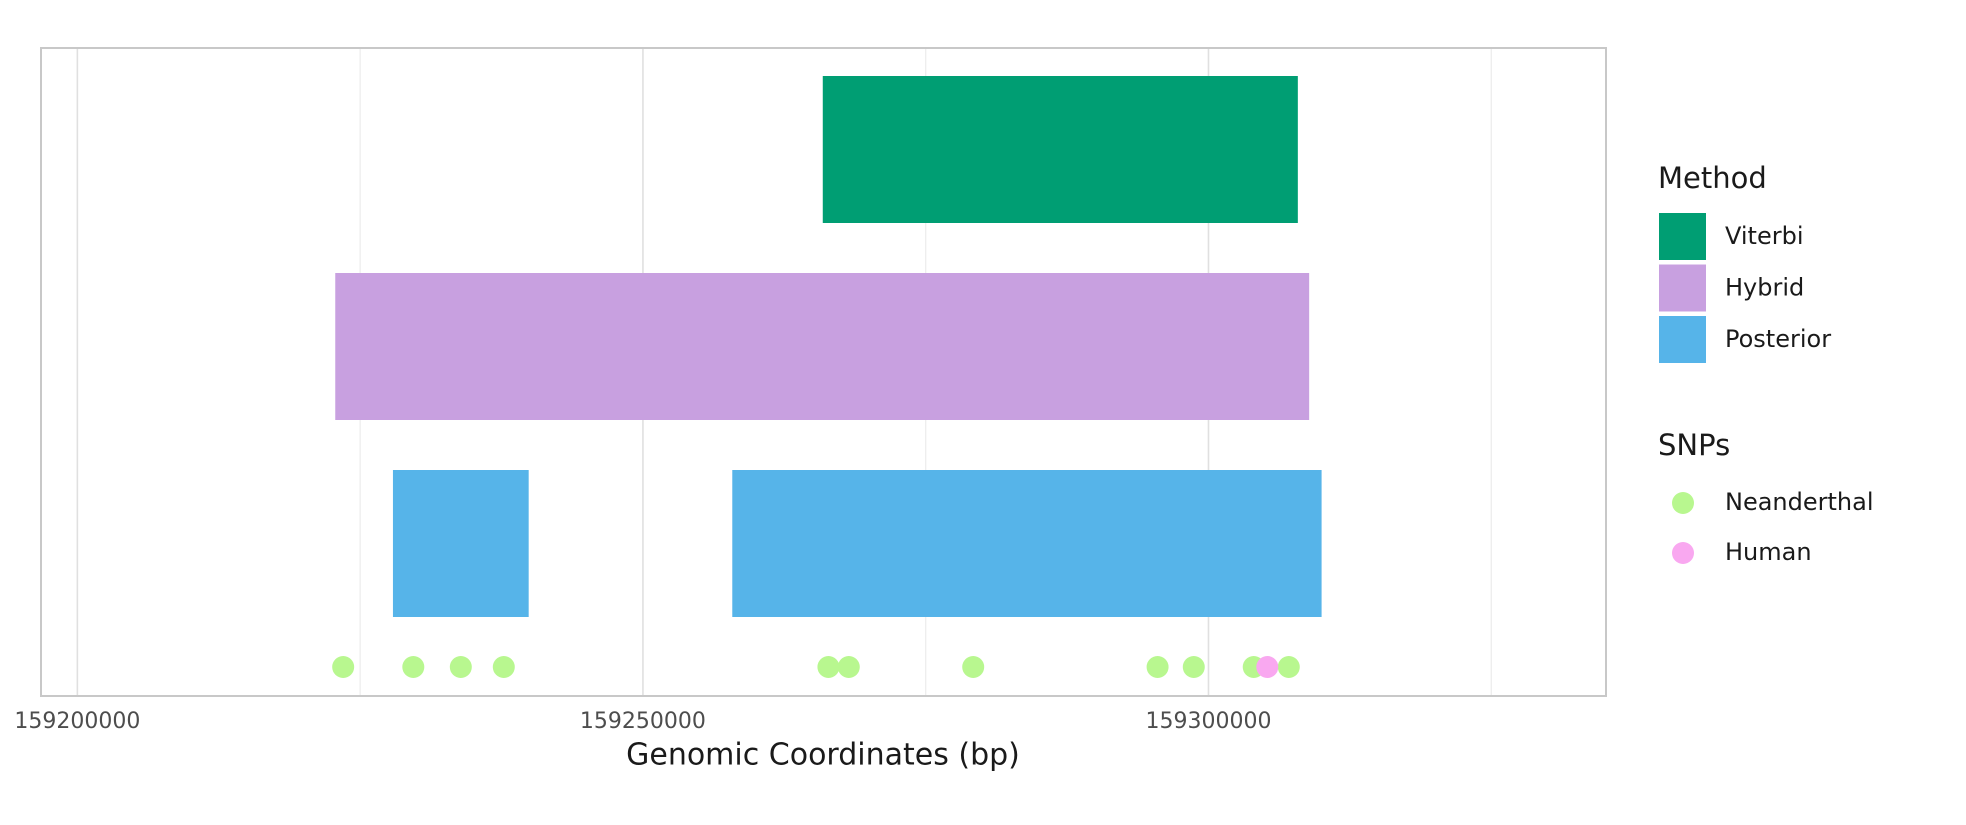 This screenshot has height=825, width=1966. Describe the element at coordinates (1694, 445) in the screenshot. I see `legend-title: SNPs` at that location.